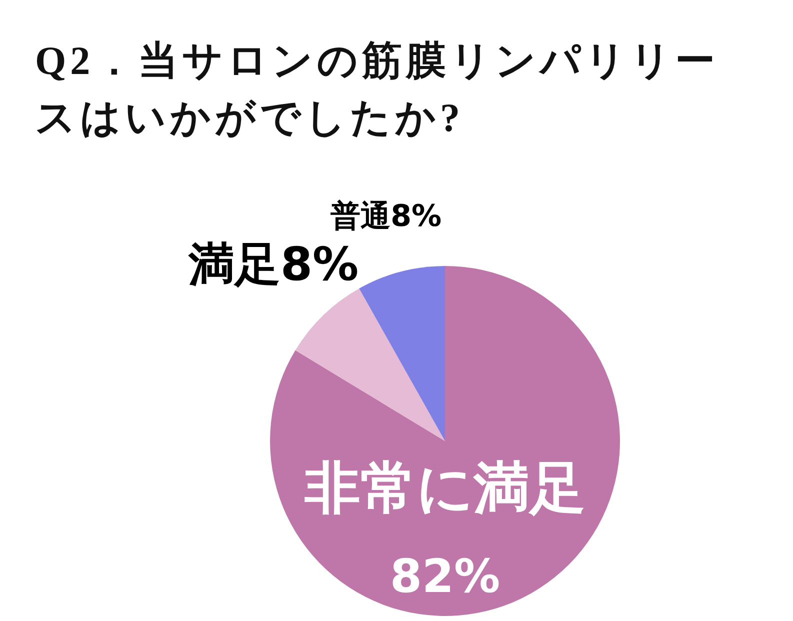  Describe the element at coordinates (386, 216) in the screenshot. I see `slice-label: 普通8%` at that location.